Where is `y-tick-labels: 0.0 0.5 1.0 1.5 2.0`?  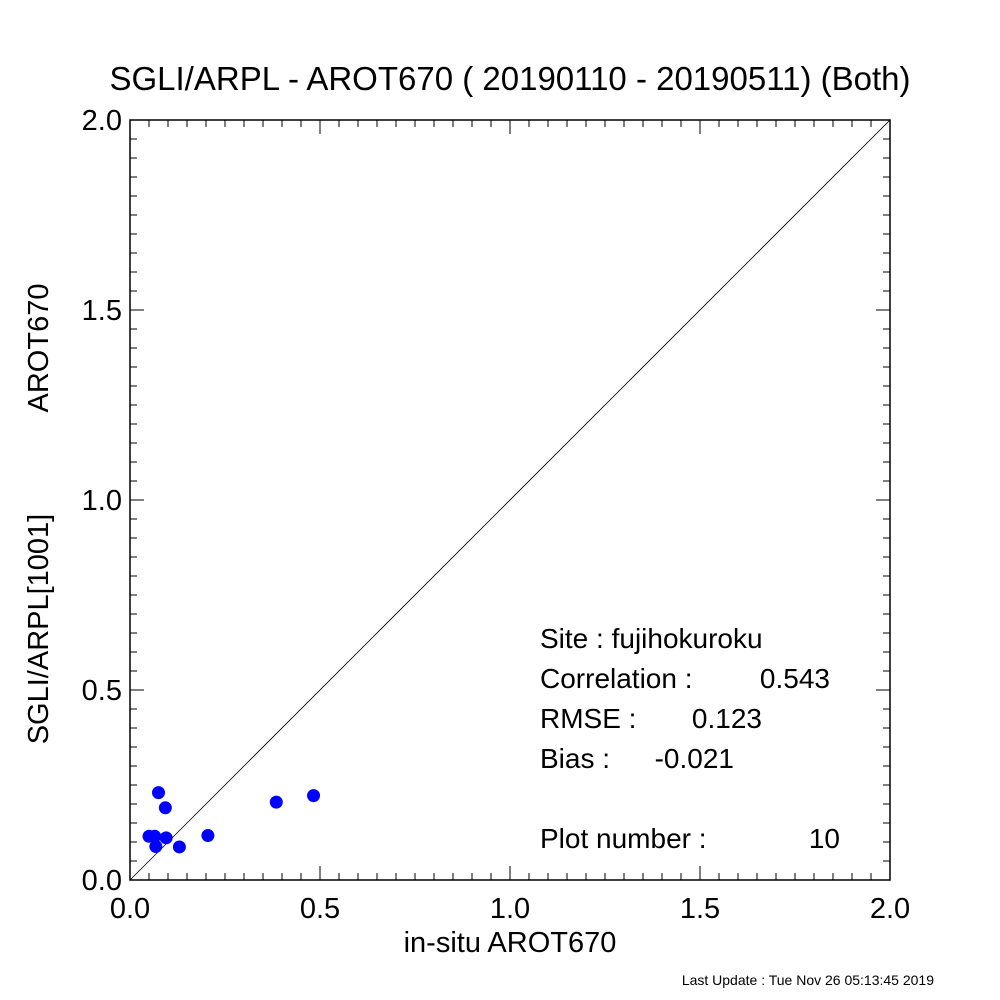
y-tick-labels: 0.0 0.5 1.0 1.5 2.0 is located at coordinates (102, 501).